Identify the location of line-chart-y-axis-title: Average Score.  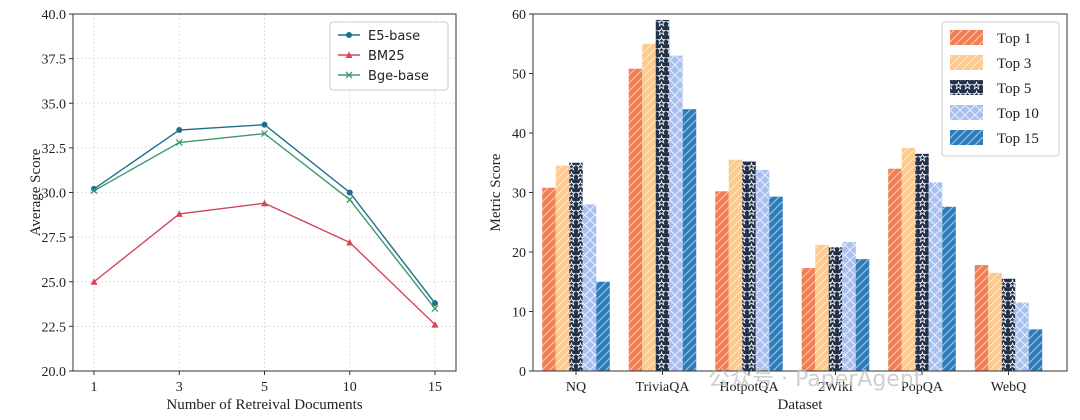
(36, 192).